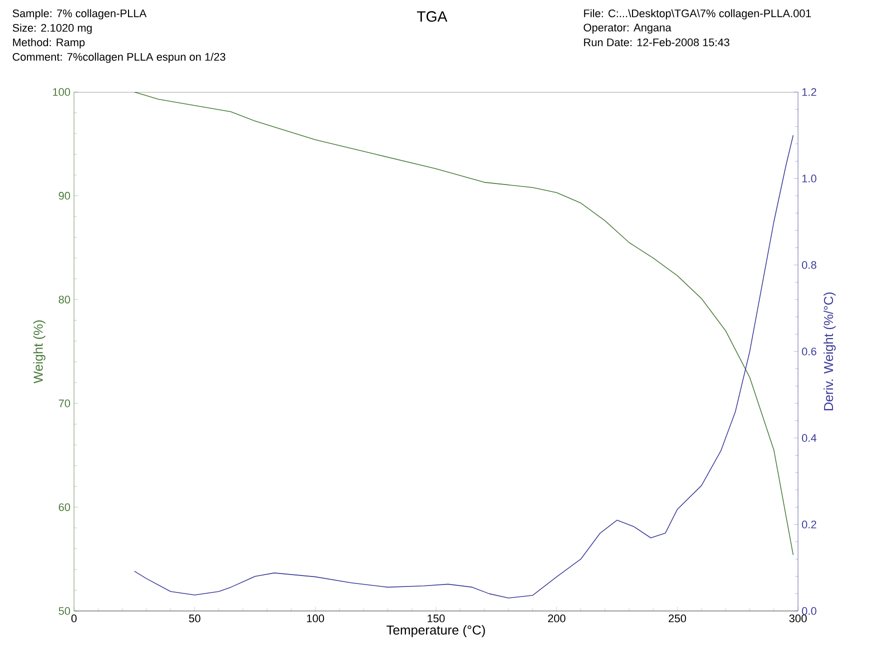 The width and height of the screenshot is (881, 659). I want to click on text: File: C:...\Desktop\TGA\7% collagen-PLLA.001, so click(697, 14).